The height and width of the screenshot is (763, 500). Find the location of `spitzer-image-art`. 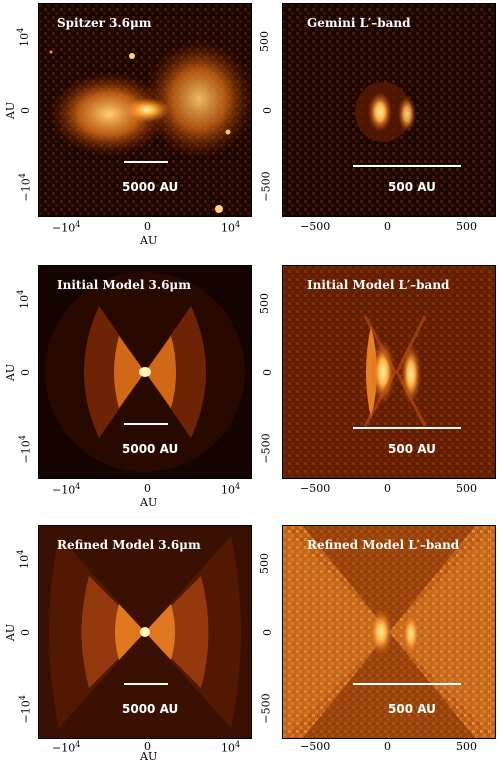

spitzer-image-art is located at coordinates (145, 110).